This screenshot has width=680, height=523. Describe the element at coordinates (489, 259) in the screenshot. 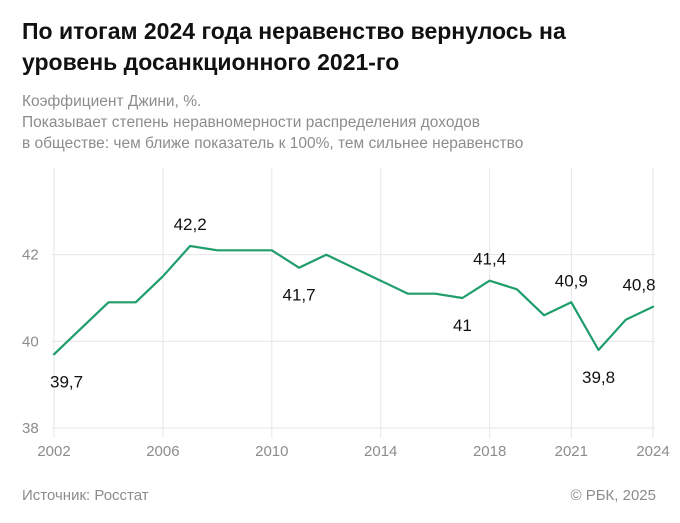

I see `data-label: 41,4` at that location.